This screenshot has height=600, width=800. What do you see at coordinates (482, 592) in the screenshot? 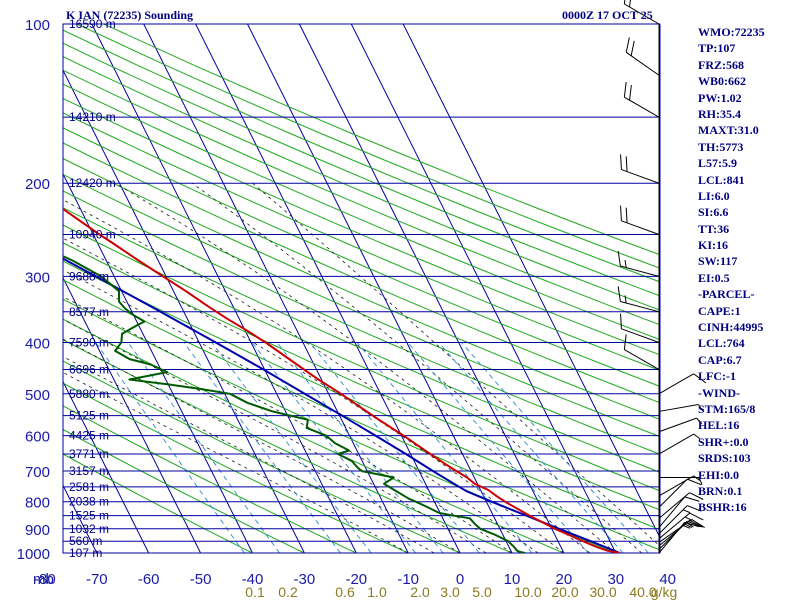
I see `mixing-ratio-label: 5.0` at bounding box center [482, 592].